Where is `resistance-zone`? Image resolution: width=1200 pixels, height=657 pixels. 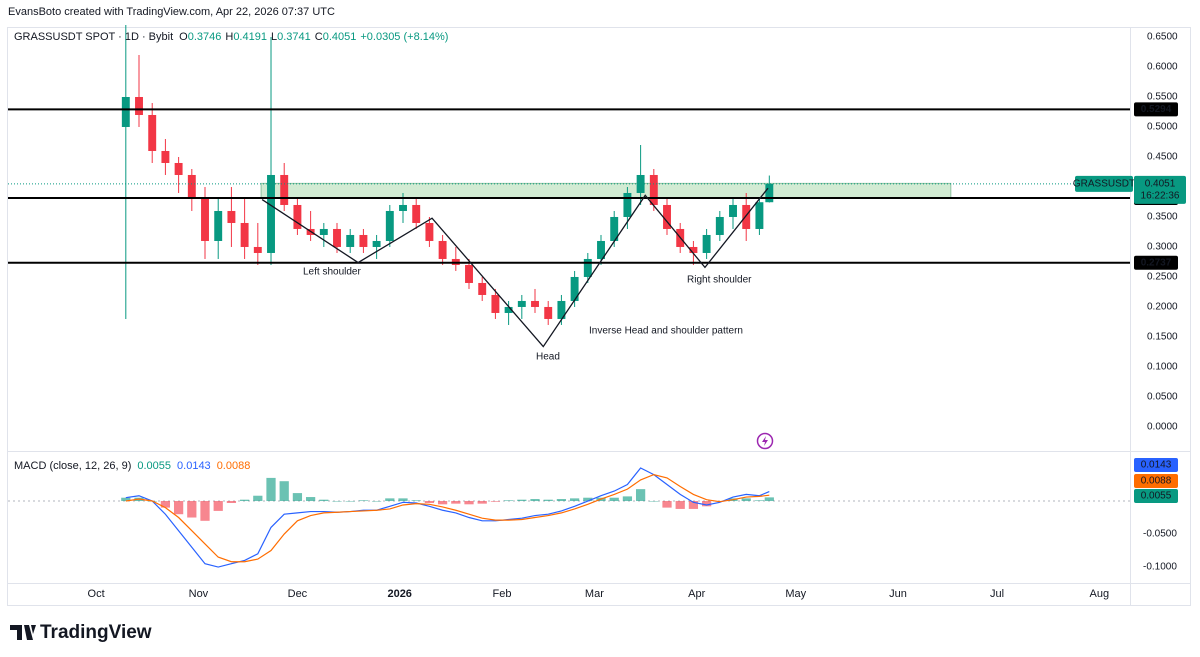
resistance-zone is located at coordinates (606, 190).